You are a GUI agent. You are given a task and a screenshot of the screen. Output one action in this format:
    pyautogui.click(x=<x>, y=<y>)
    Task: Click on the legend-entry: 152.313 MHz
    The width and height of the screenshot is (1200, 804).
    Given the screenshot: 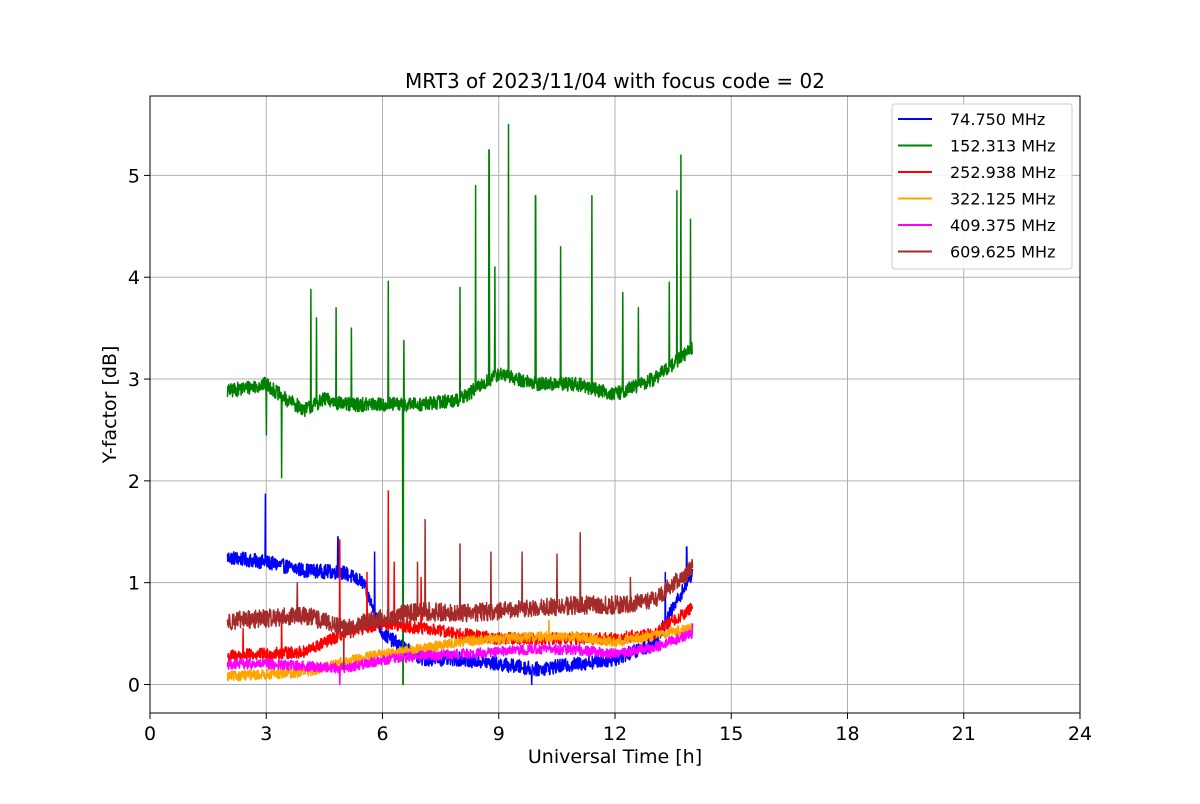 What is the action you would take?
    pyautogui.click(x=1002, y=146)
    